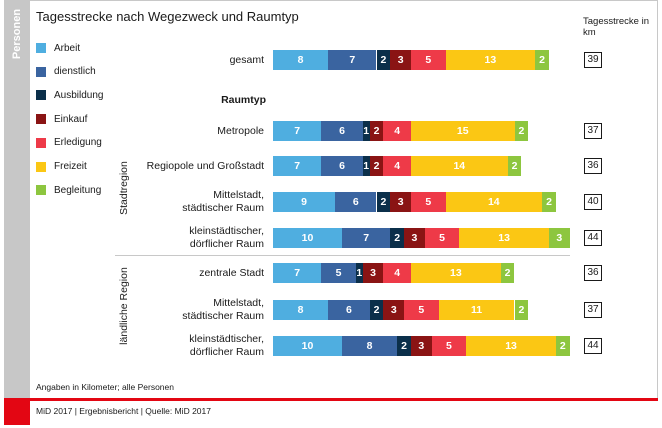 This screenshot has height=428, width=662. What do you see at coordinates (459, 166) in the screenshot?
I see `bar-value-label: 14` at bounding box center [459, 166].